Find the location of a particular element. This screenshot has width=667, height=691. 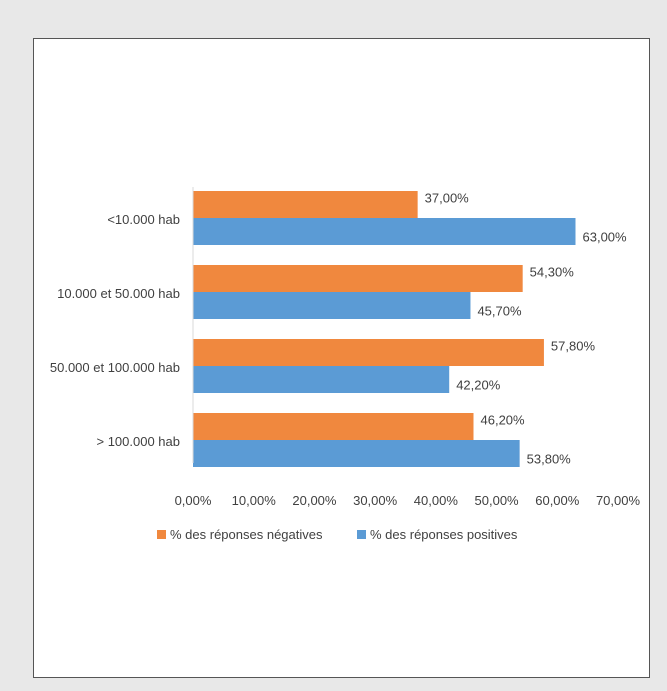

data-label: 54,30% is located at coordinates (552, 272).